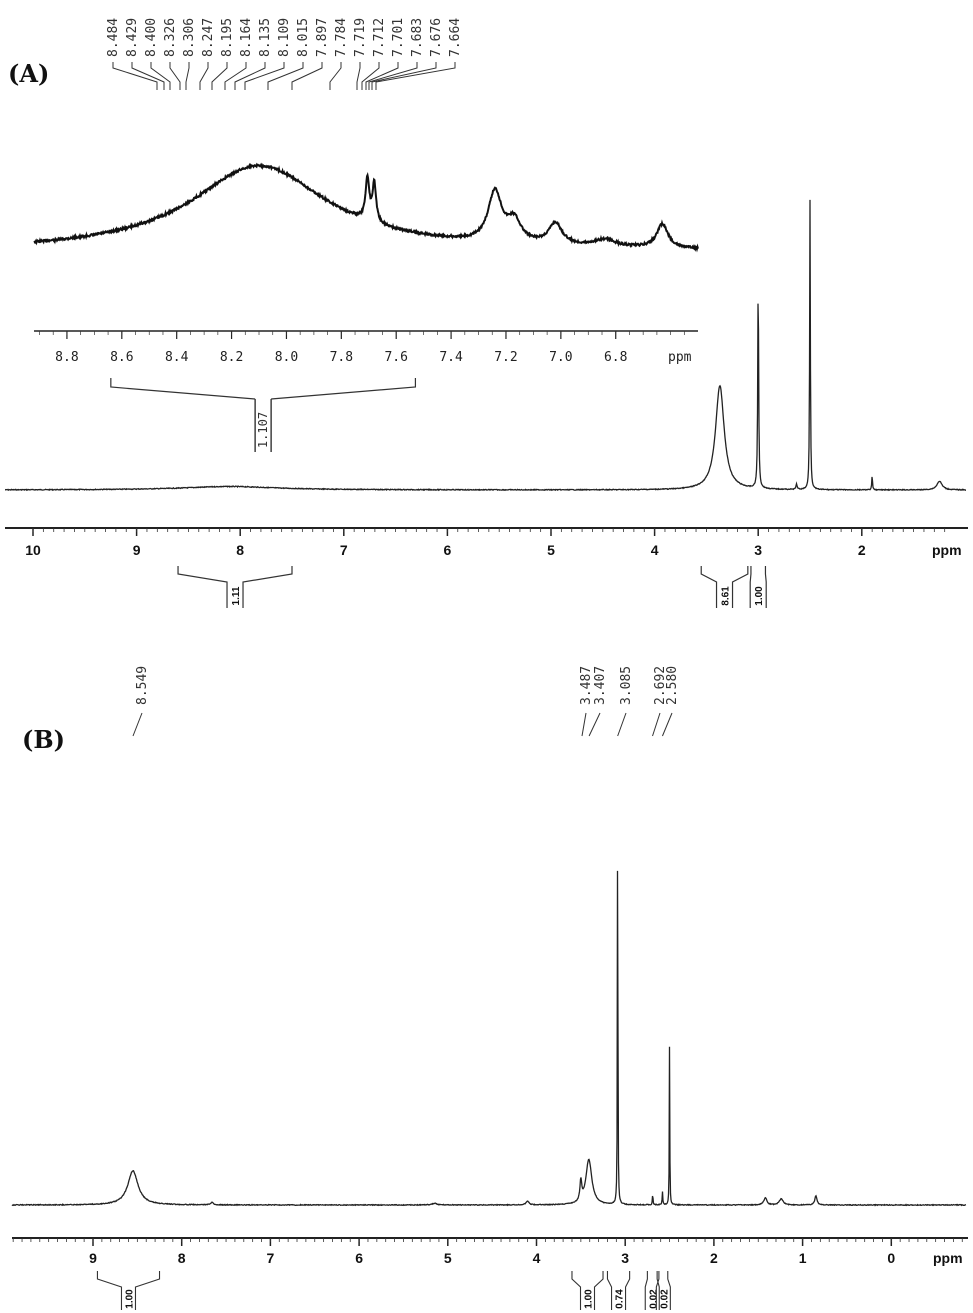  Describe the element at coordinates (398, 37) in the screenshot. I see `panel-a-peak-label: 7.701` at that location.